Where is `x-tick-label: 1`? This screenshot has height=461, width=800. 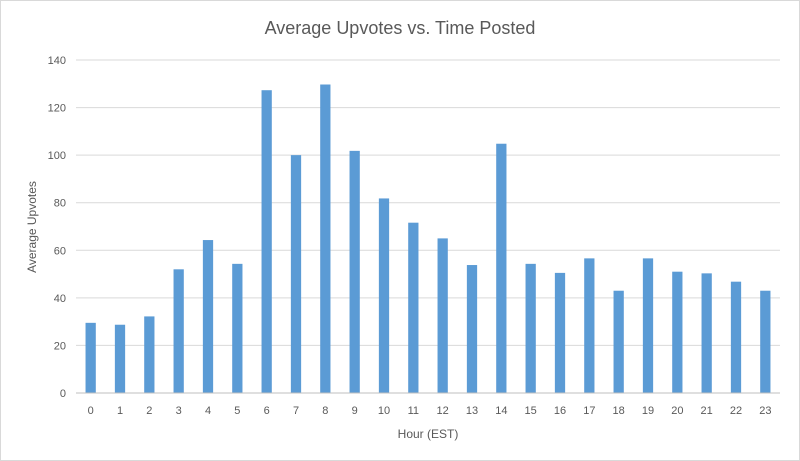
x-tick-label: 1 is located at coordinates (120, 411).